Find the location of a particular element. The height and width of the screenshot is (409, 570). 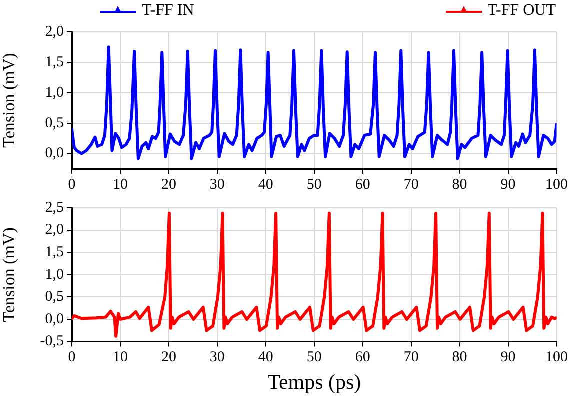

y-tick-label: 2,5 is located at coordinates (54, 208).